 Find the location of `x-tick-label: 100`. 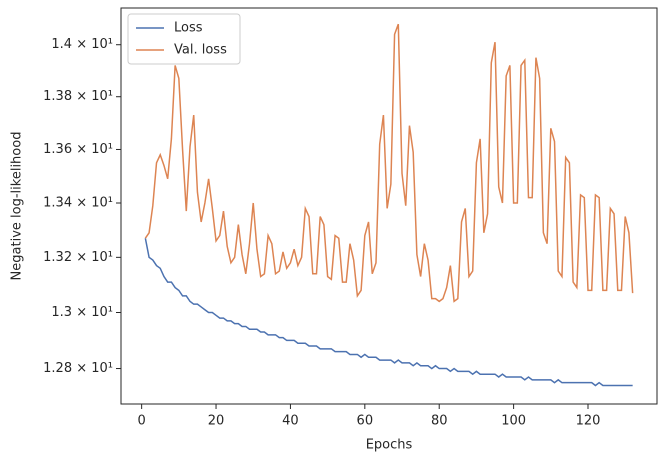

x-tick-label: 100 is located at coordinates (513, 421).